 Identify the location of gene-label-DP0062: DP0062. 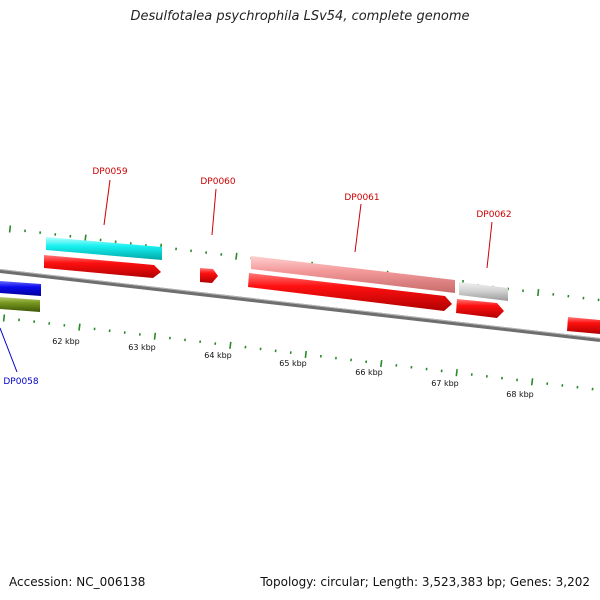
(493, 215).